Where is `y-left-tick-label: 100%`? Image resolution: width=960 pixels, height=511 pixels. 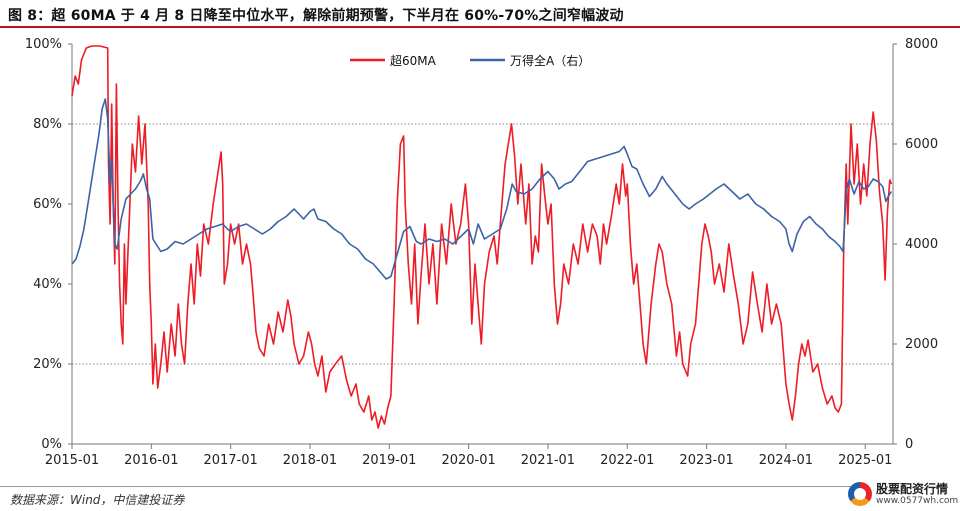
y-left-tick-label: 100% is located at coordinates (43, 44).